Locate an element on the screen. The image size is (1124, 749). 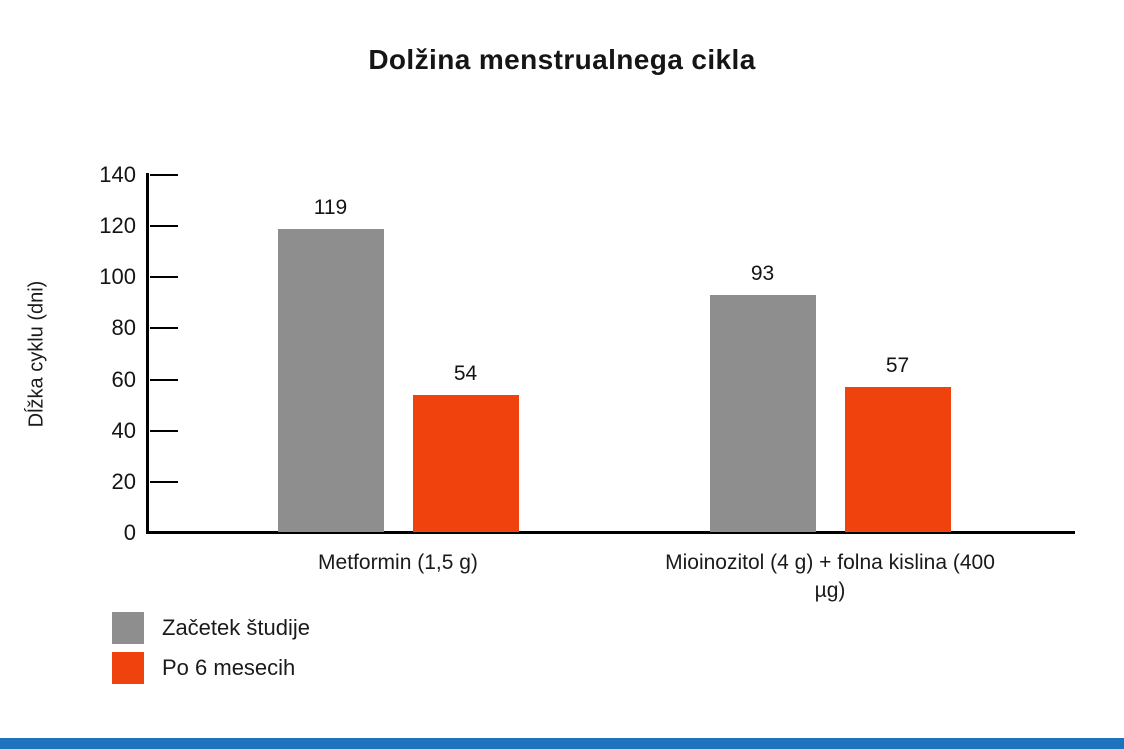
y-tick-label-120: 120 is located at coordinates (117, 226).